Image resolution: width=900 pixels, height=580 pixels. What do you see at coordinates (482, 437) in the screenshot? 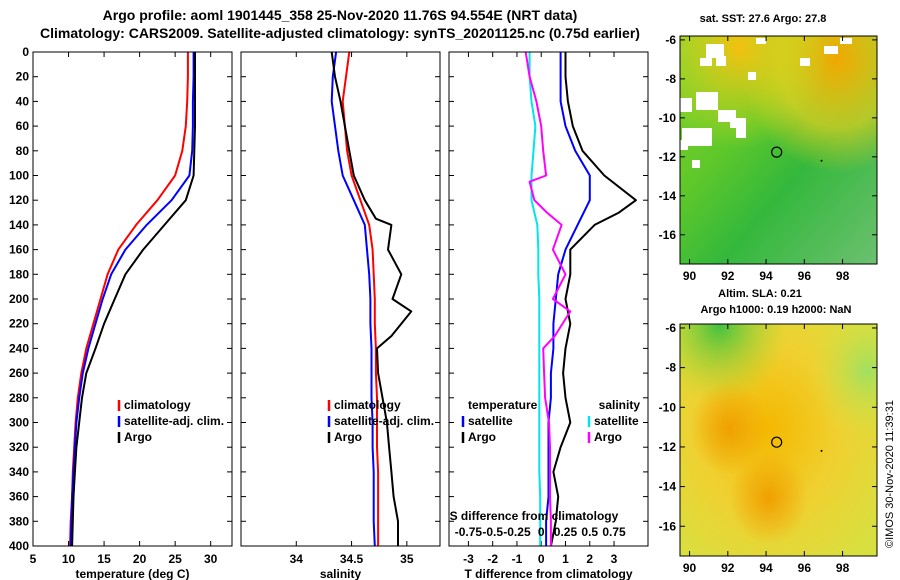
I see `legend-t-argo-label: Argo` at bounding box center [482, 437].